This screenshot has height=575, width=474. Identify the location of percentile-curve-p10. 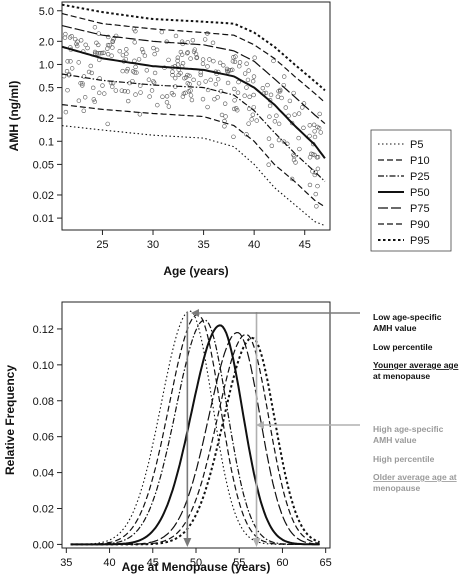
(193, 156).